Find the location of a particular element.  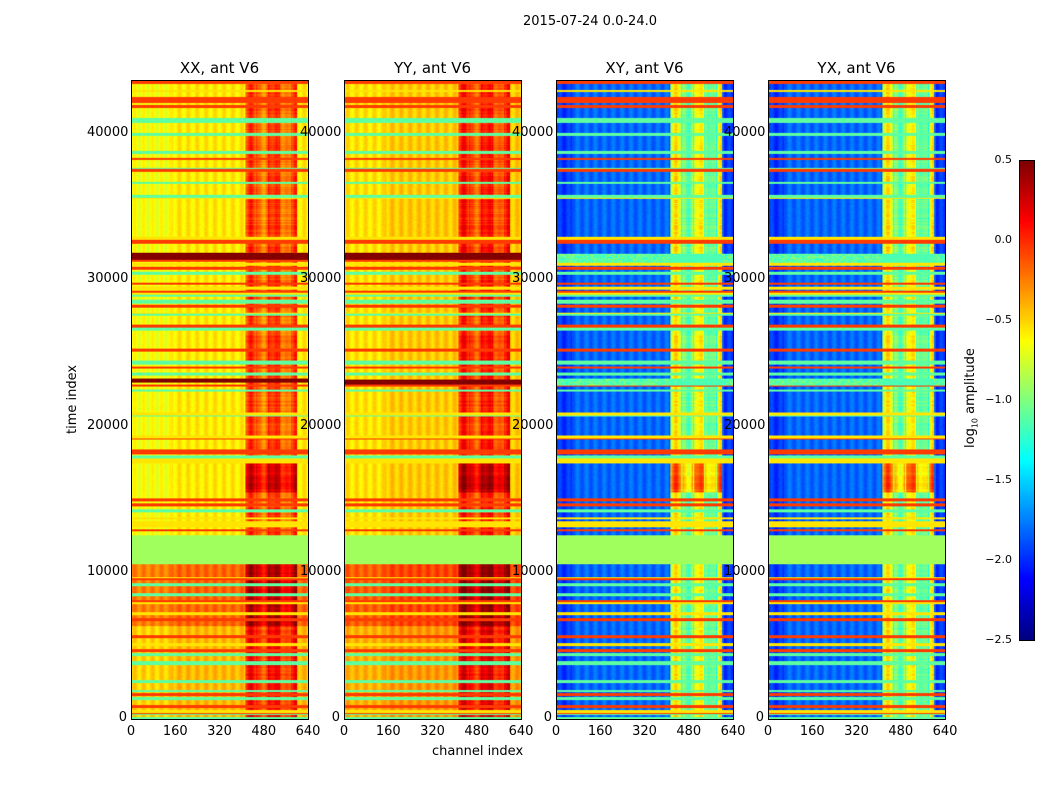

colorbar-tick-label: 0.0 is located at coordinates (1003, 239).